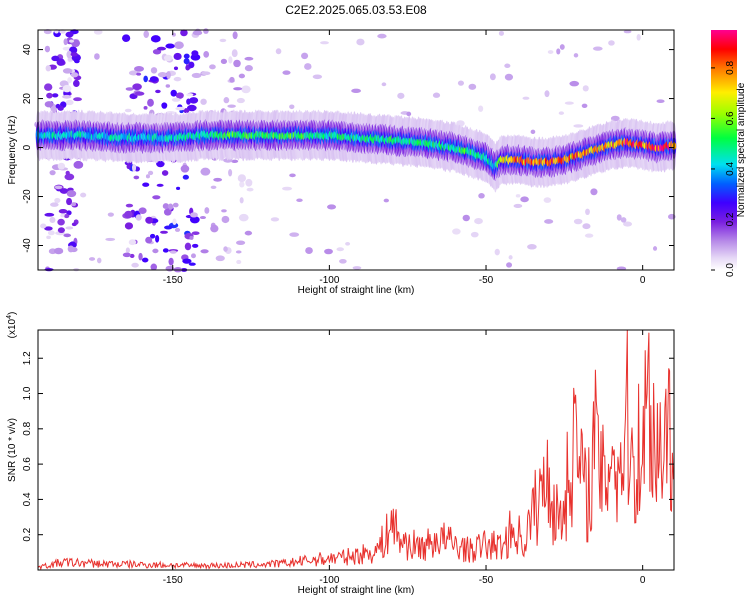  What do you see at coordinates (643, 580) in the screenshot?
I see `snr-x-tick-label: 0` at bounding box center [643, 580].